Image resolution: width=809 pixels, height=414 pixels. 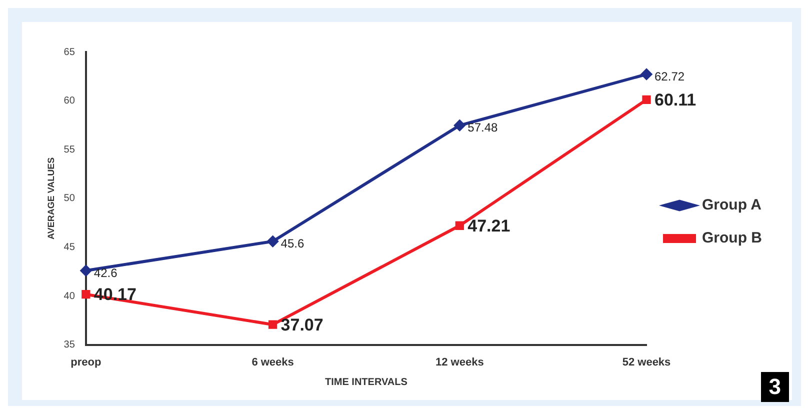 What do you see at coordinates (366, 382) in the screenshot?
I see `x-axis-title: TIME INTERVALS` at bounding box center [366, 382].